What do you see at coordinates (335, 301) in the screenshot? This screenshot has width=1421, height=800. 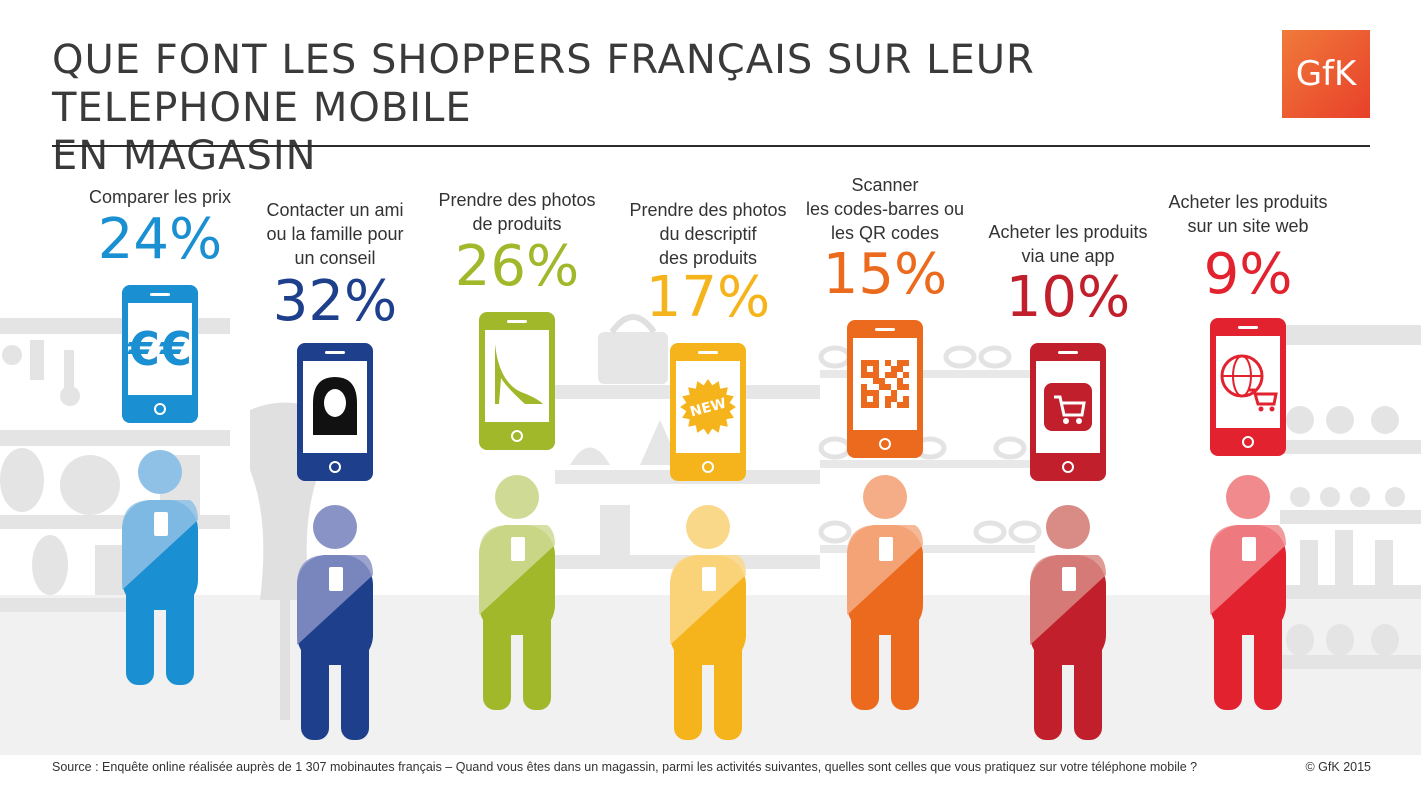 I see `percentage-value: 32%` at bounding box center [335, 301].